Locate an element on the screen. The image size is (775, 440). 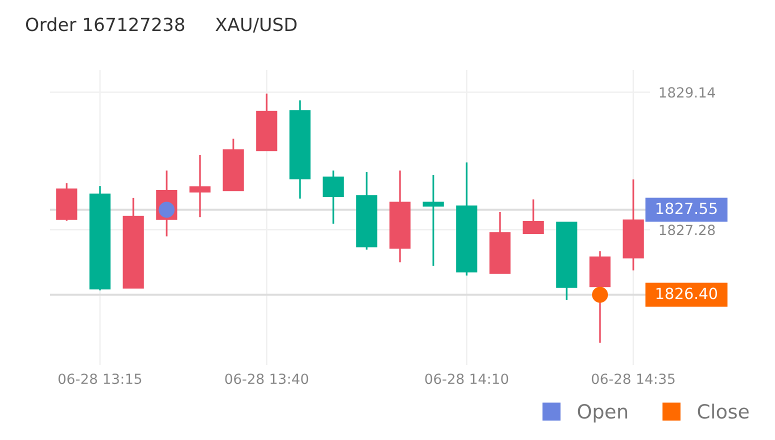
ref-line-label: 1826.40 is located at coordinates (687, 294).